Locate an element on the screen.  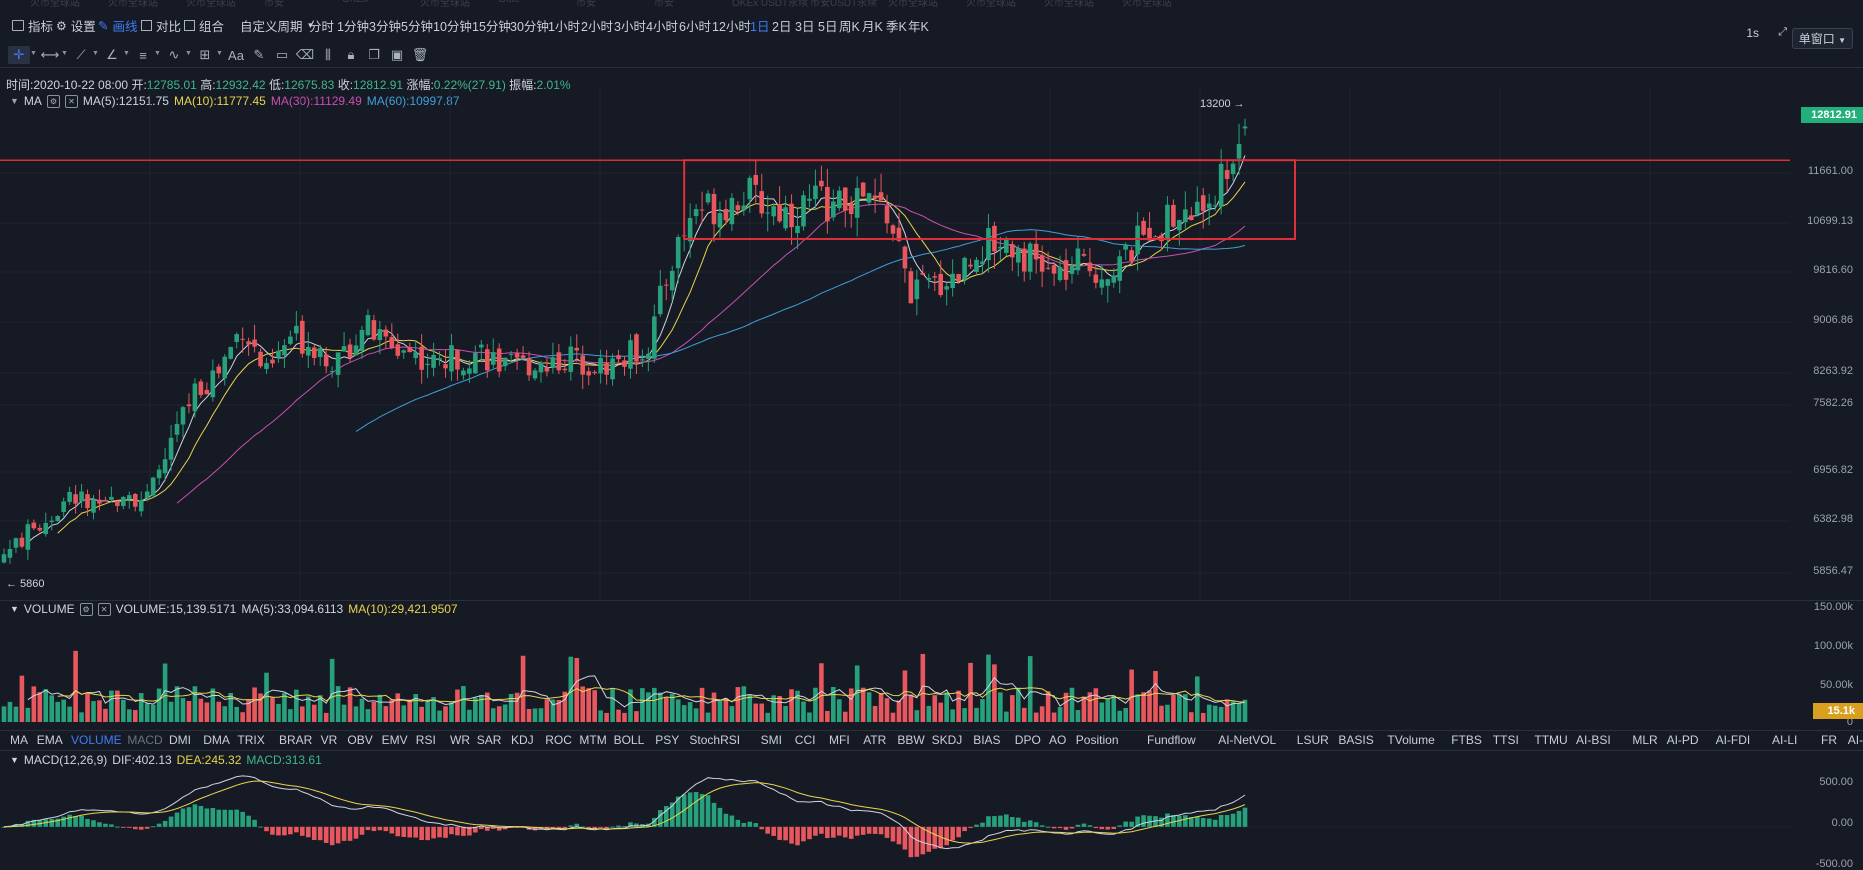
indicator-button: 指标 is located at coordinates (32, 25).